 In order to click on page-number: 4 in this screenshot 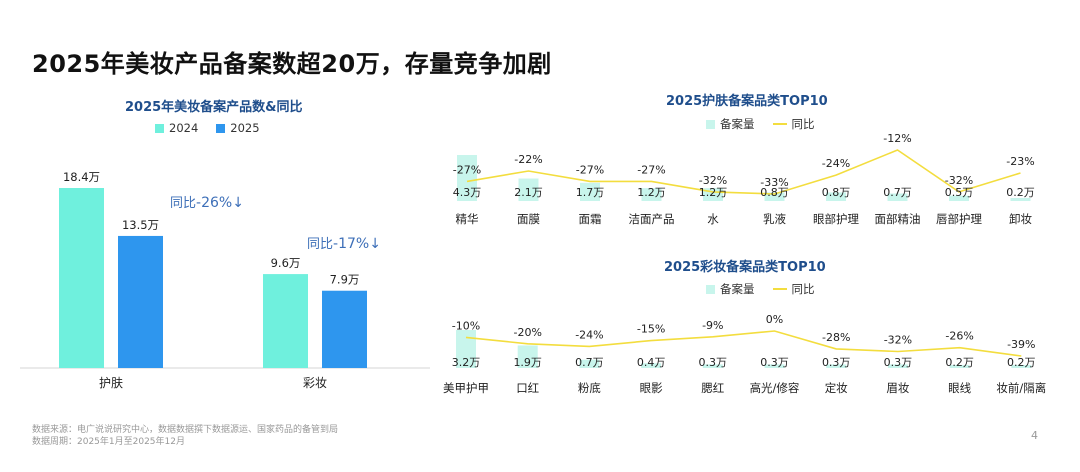, I will do `click(1034, 435)`.